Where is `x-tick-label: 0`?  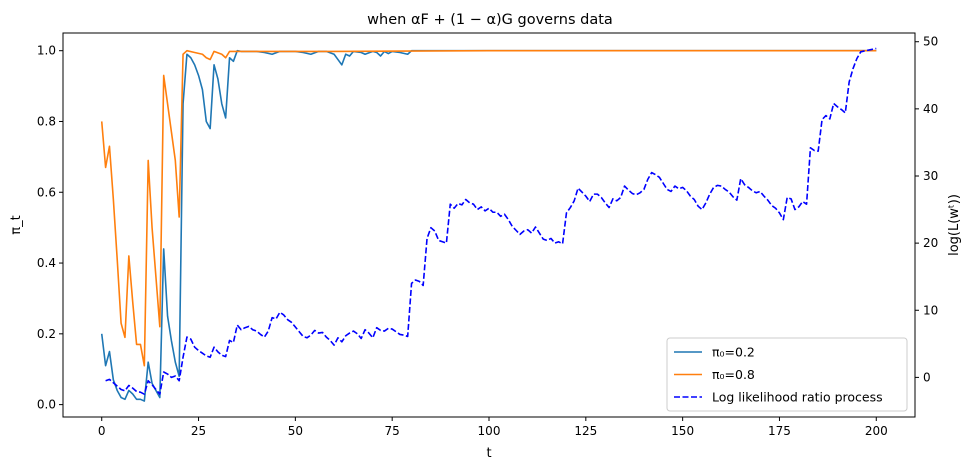 x-tick-label: 0 is located at coordinates (102, 431).